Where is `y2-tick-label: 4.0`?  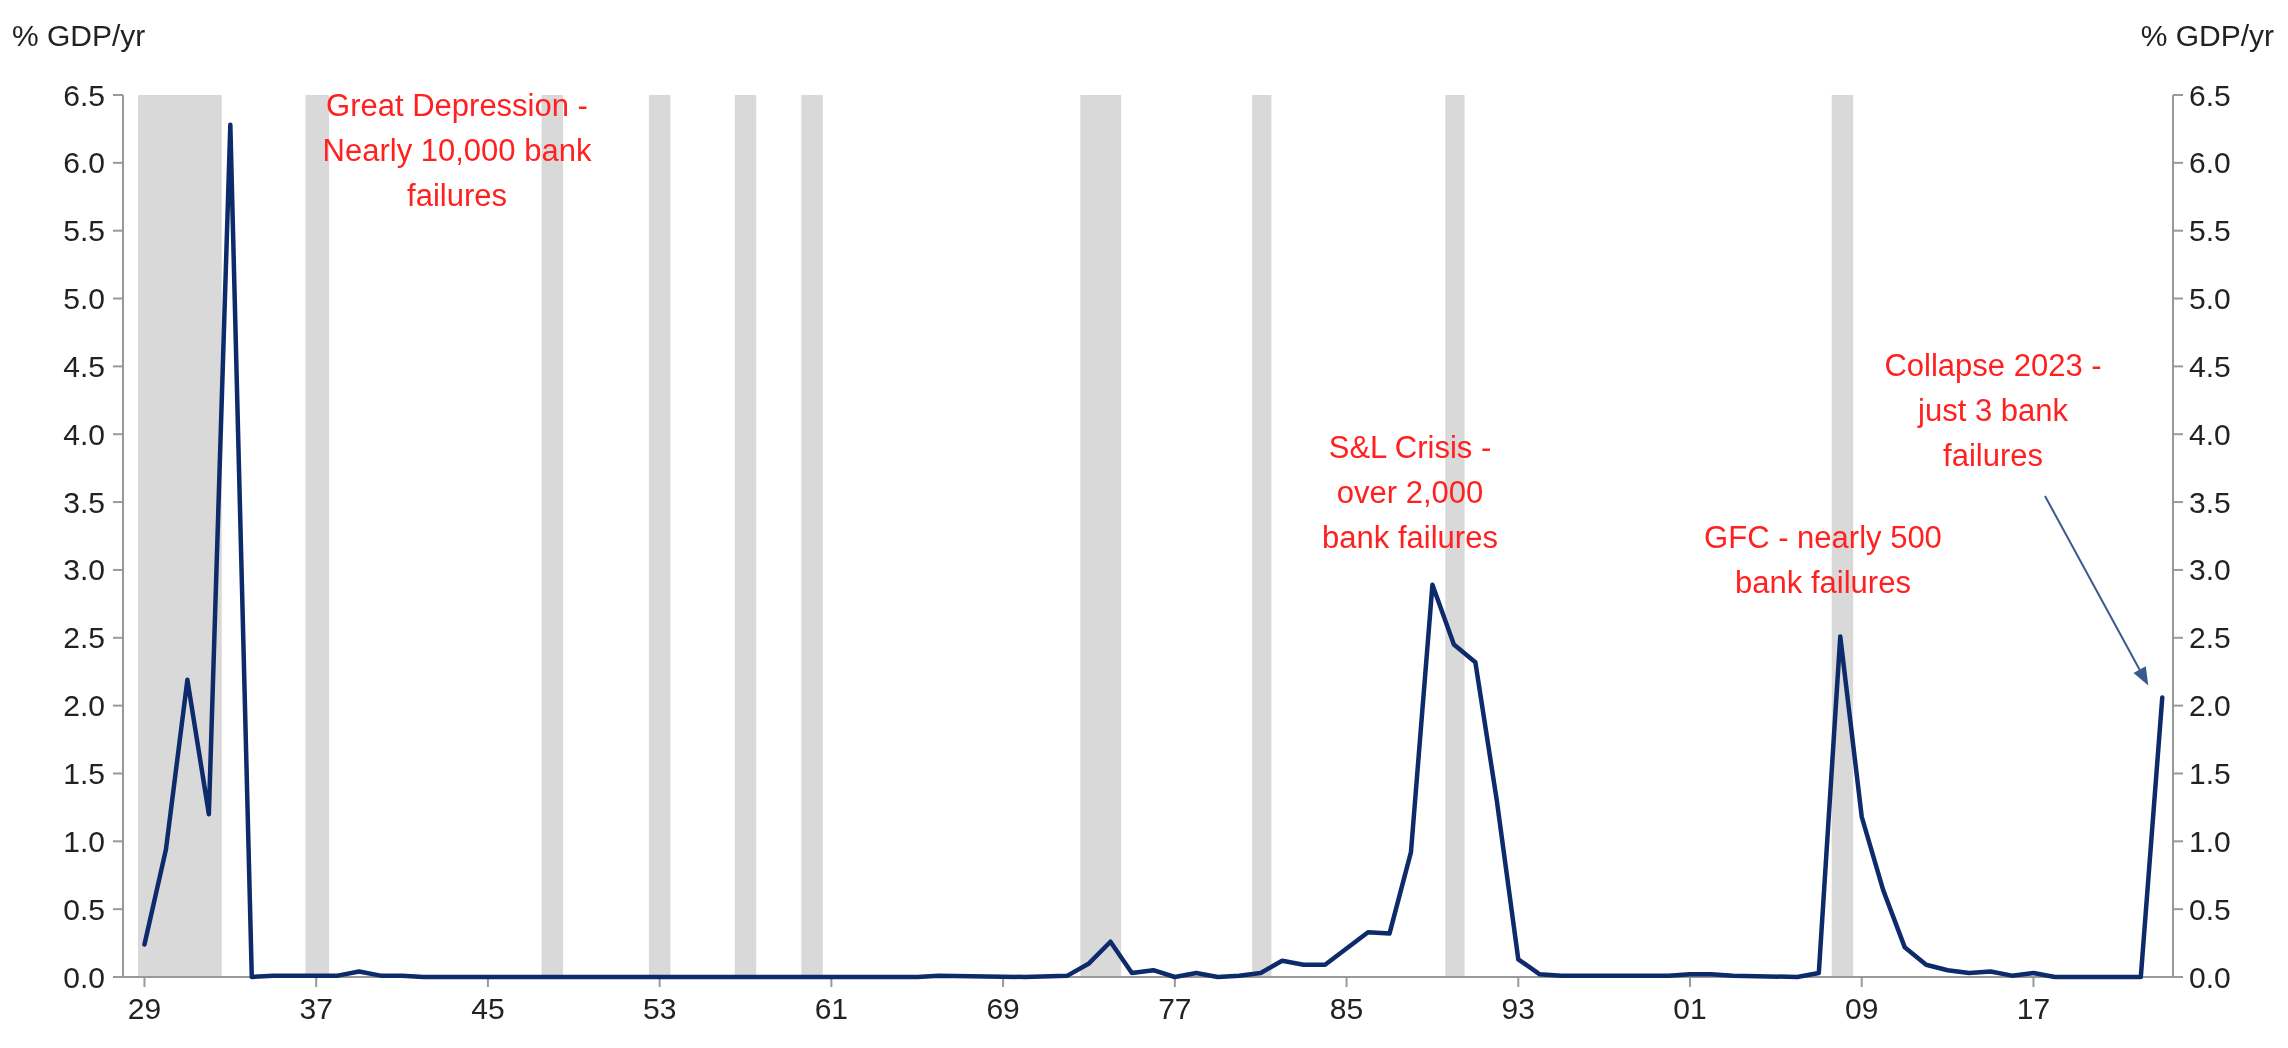 y2-tick-label: 4.0 is located at coordinates (2210, 434).